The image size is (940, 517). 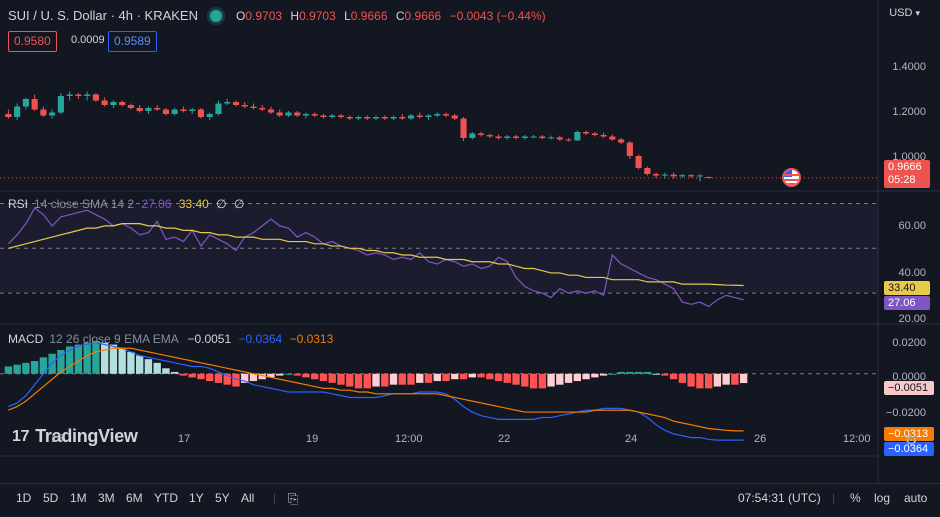 What do you see at coordinates (88, 40) in the screenshot?
I see `spread-value: 0.0009` at bounding box center [88, 40].